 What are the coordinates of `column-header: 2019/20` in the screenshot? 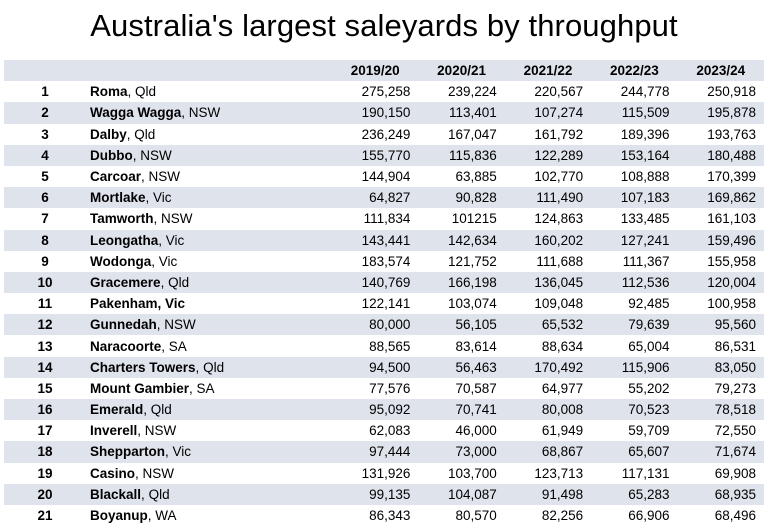 It's located at (375, 71).